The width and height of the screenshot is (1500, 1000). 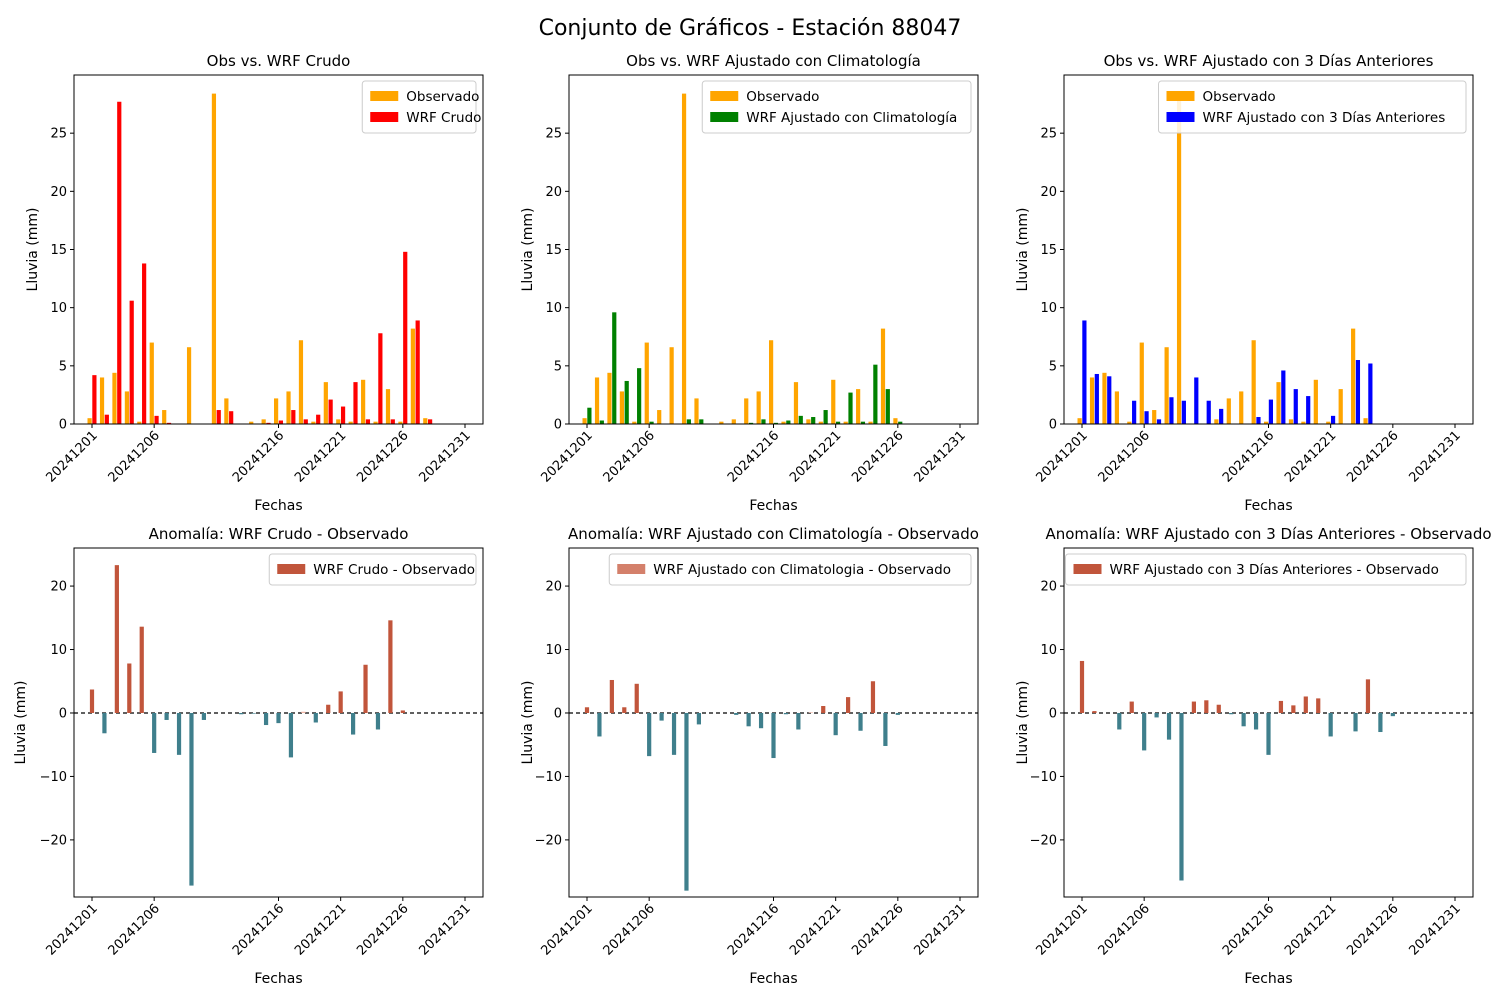 What do you see at coordinates (750, 28) in the screenshot?
I see `figure-title: Conjunto de Gráficos - Estación 88047` at bounding box center [750, 28].